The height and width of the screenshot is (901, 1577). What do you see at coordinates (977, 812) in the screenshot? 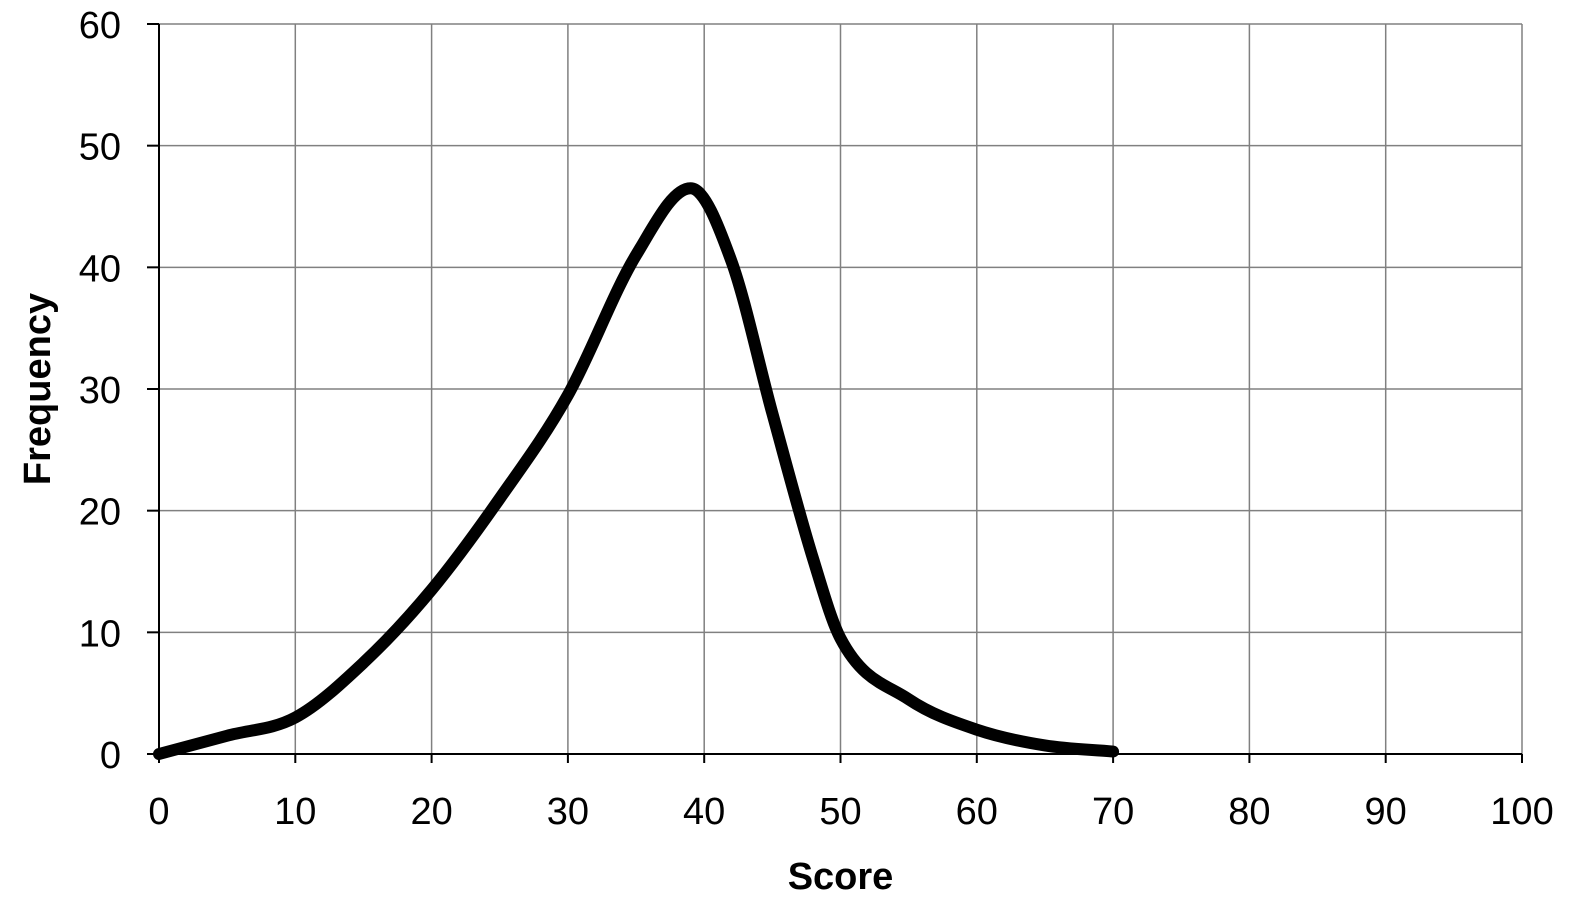
I see `x-tick-label: 60` at bounding box center [977, 812].